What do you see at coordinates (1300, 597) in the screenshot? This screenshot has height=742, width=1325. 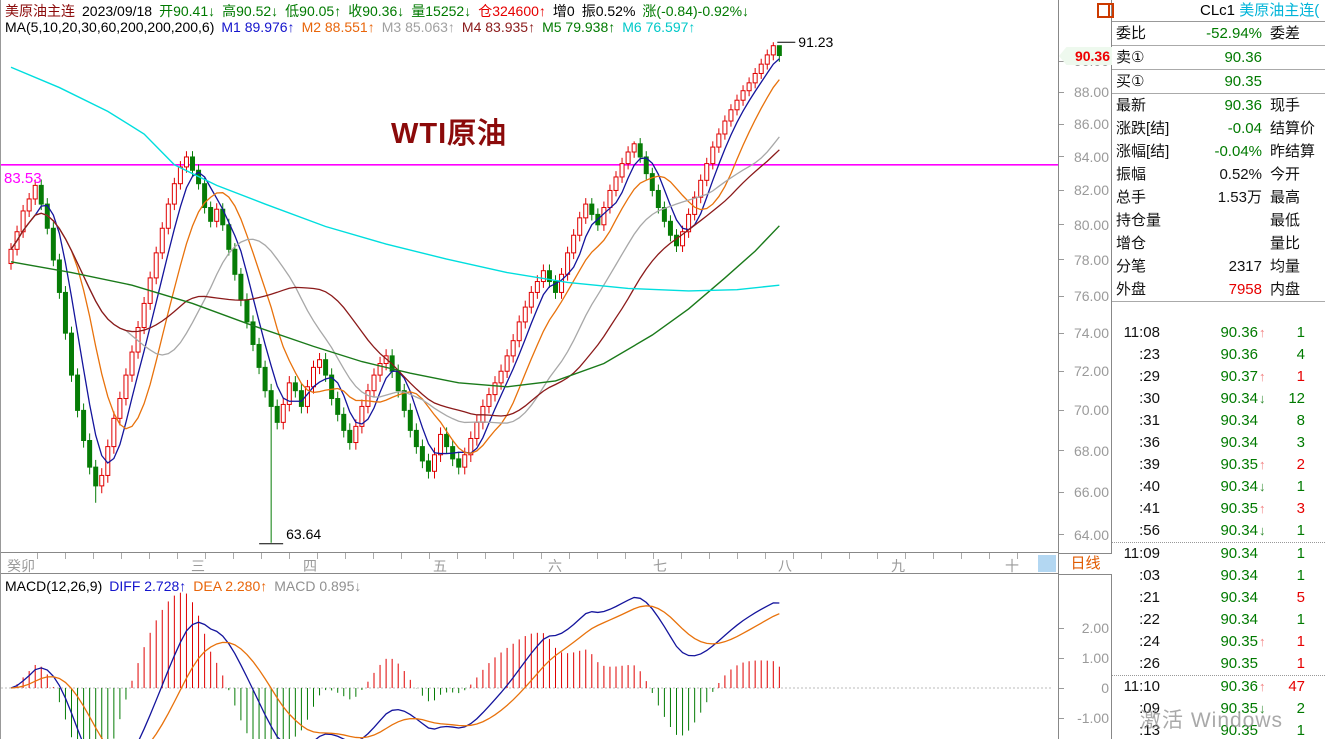 I see `tick-volume: 5` at bounding box center [1300, 597].